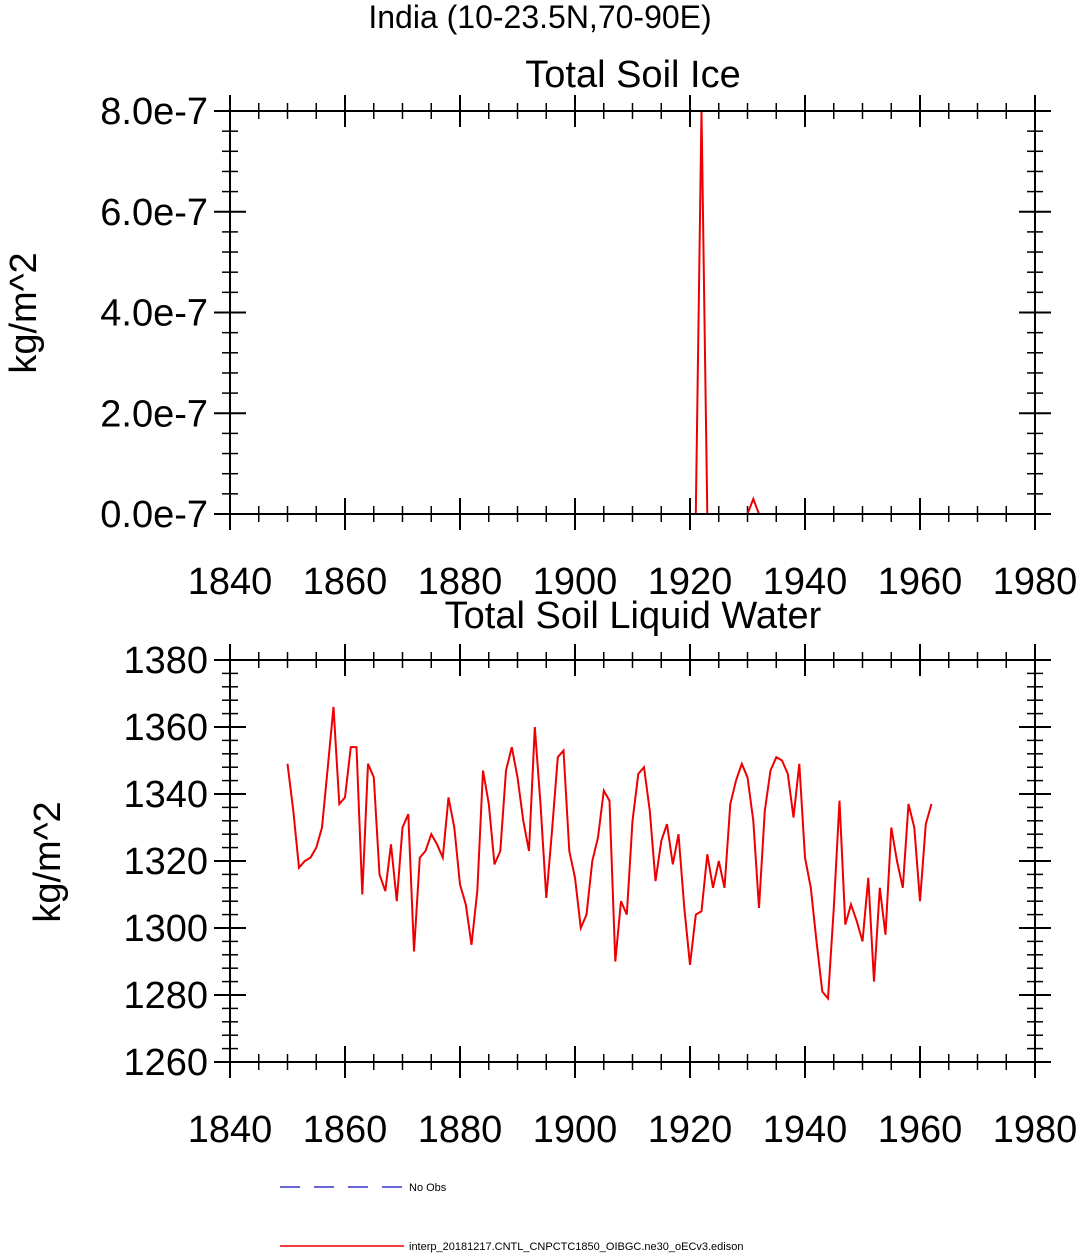 The height and width of the screenshot is (1253, 1080). Describe the element at coordinates (165, 929) in the screenshot. I see `y-tick-label: 1300` at that location.